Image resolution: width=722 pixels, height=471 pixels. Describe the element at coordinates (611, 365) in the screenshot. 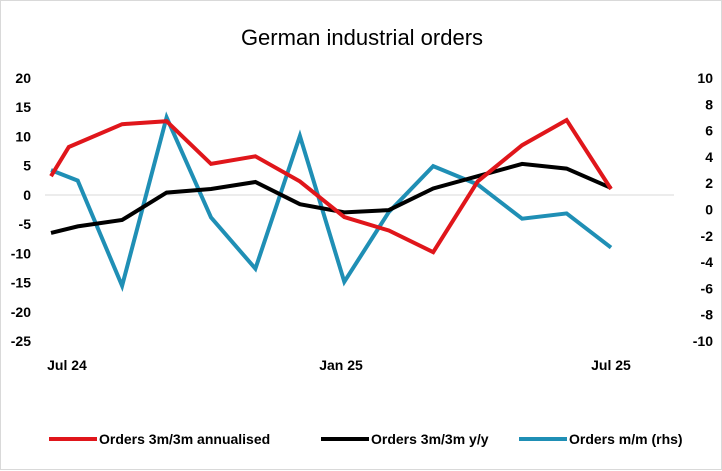

I see `x-axis-tick: Jul 25` at that location.